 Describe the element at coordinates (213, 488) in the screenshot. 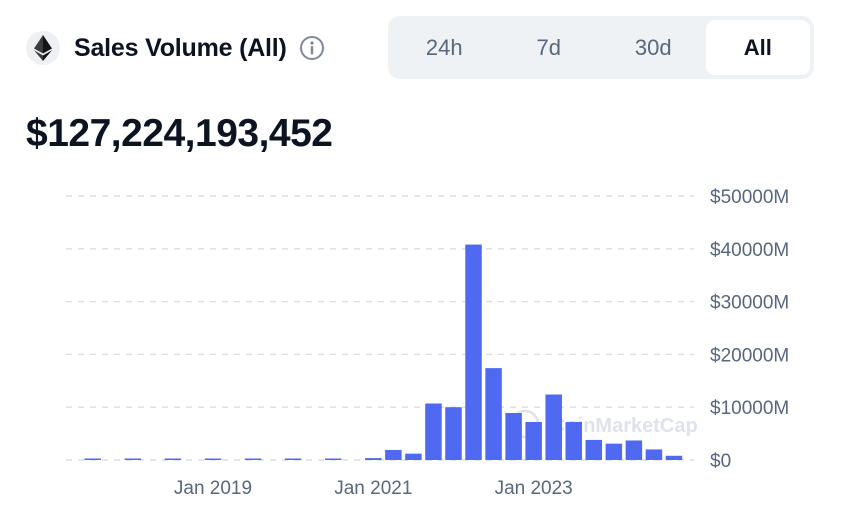

I see `x-tick-label: Jan 2019` at that location.